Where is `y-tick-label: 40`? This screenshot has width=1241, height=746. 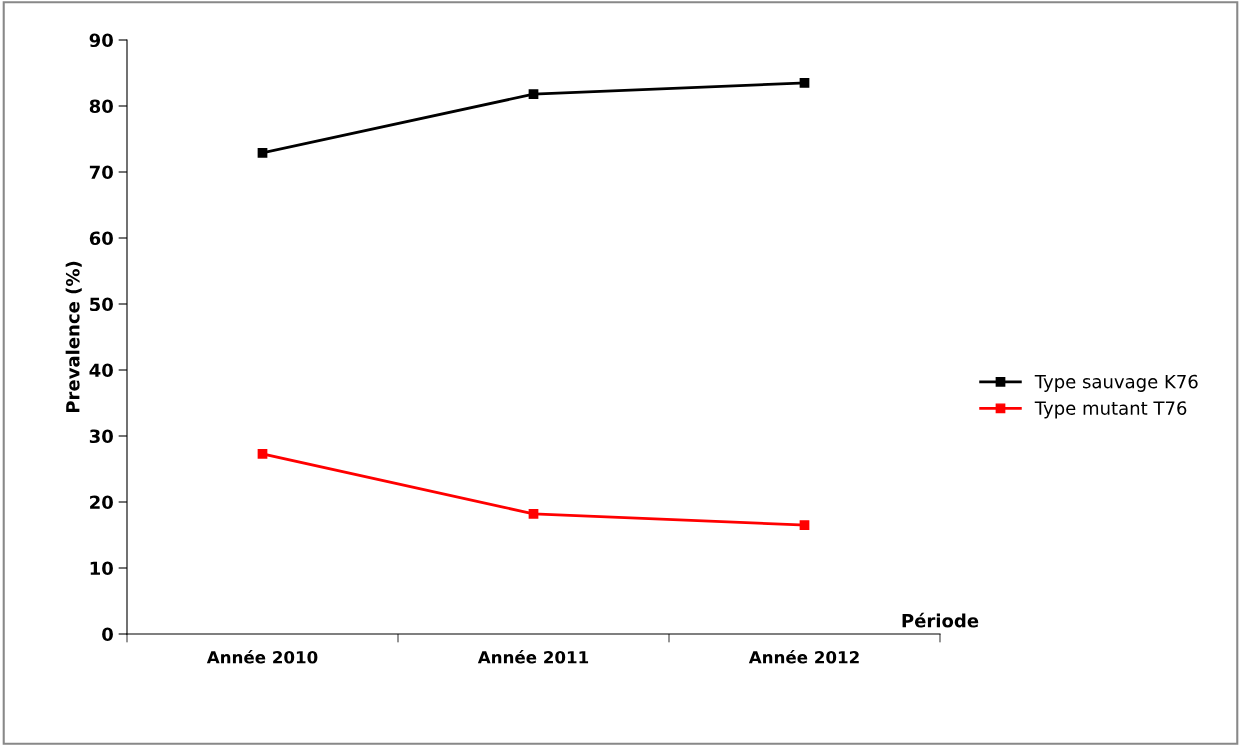 y-tick-label: 40 is located at coordinates (101, 370).